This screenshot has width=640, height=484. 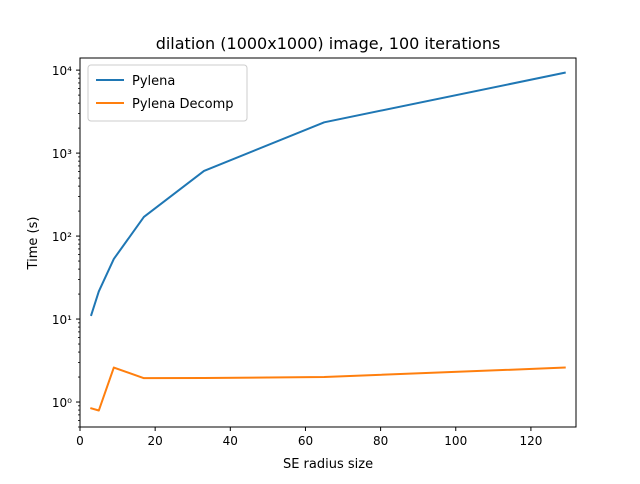 What do you see at coordinates (530, 441) in the screenshot?
I see `x-tick-label: 120` at bounding box center [530, 441].